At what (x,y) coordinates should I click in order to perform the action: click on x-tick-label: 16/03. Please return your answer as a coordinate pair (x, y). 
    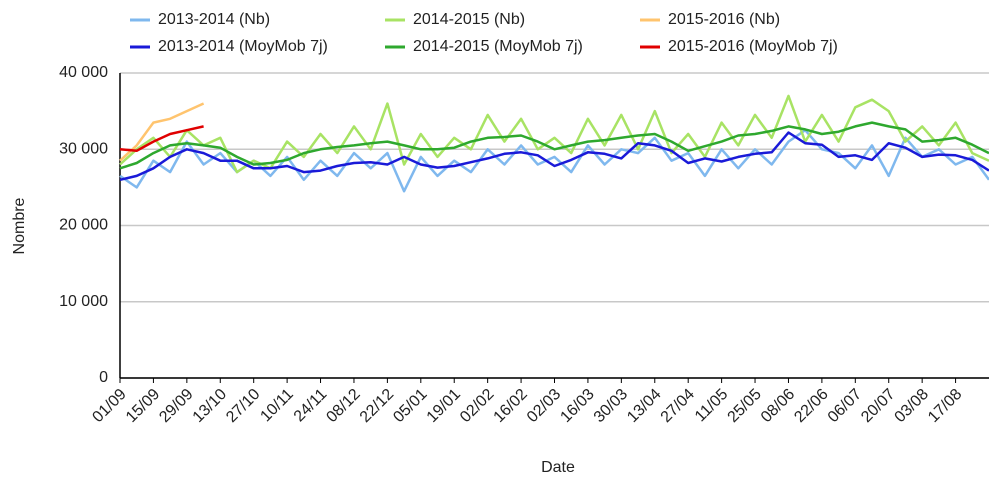
    Looking at the image, I should click on (577, 406).